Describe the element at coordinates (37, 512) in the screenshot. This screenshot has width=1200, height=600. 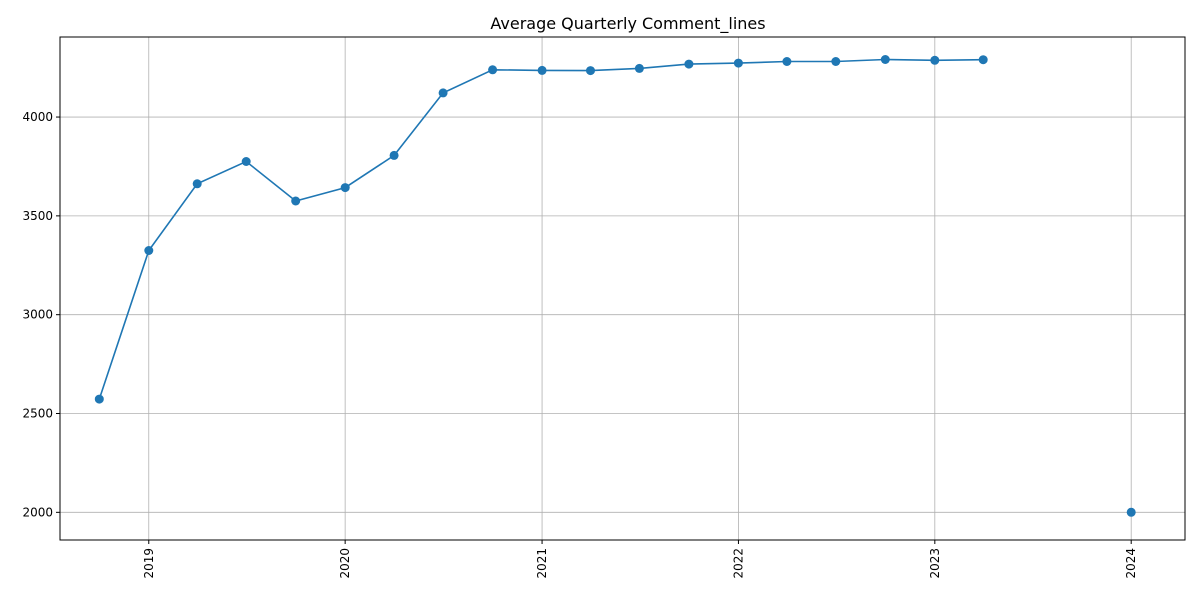
I see `y-tick-label: 2000` at that location.